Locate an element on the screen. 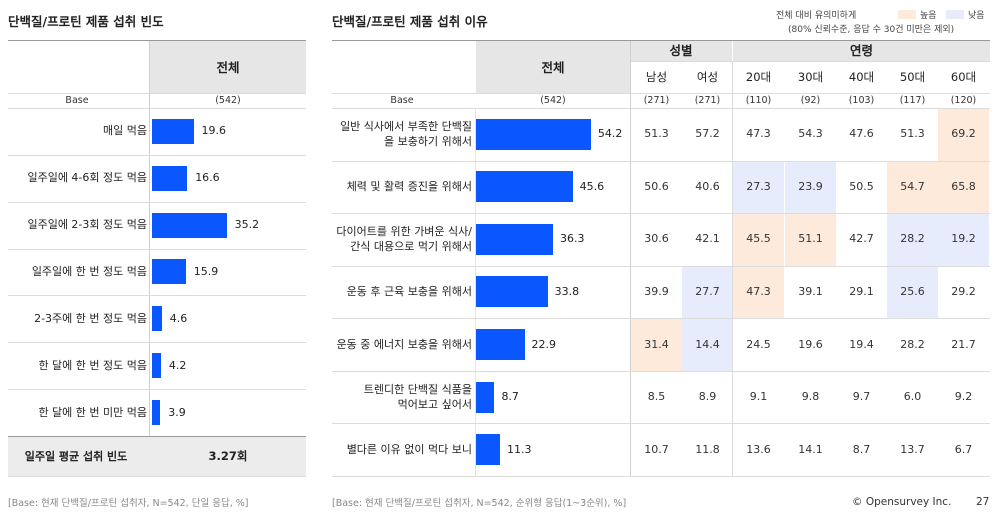 The height and width of the screenshot is (522, 1000). left-header-rule is located at coordinates (157, 93).